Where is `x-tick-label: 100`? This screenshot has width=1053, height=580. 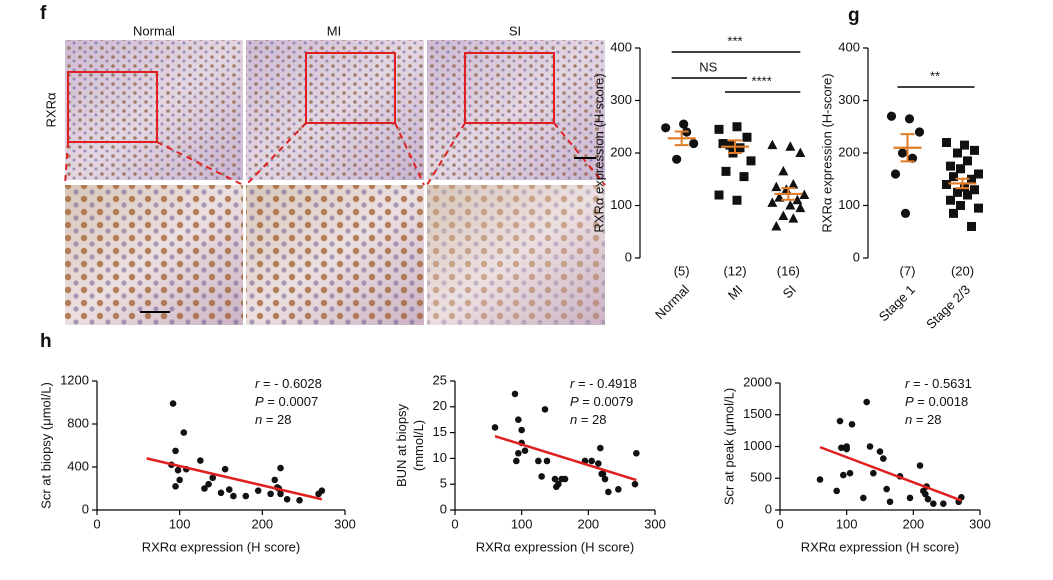 x-tick-label: 100 is located at coordinates (847, 523).